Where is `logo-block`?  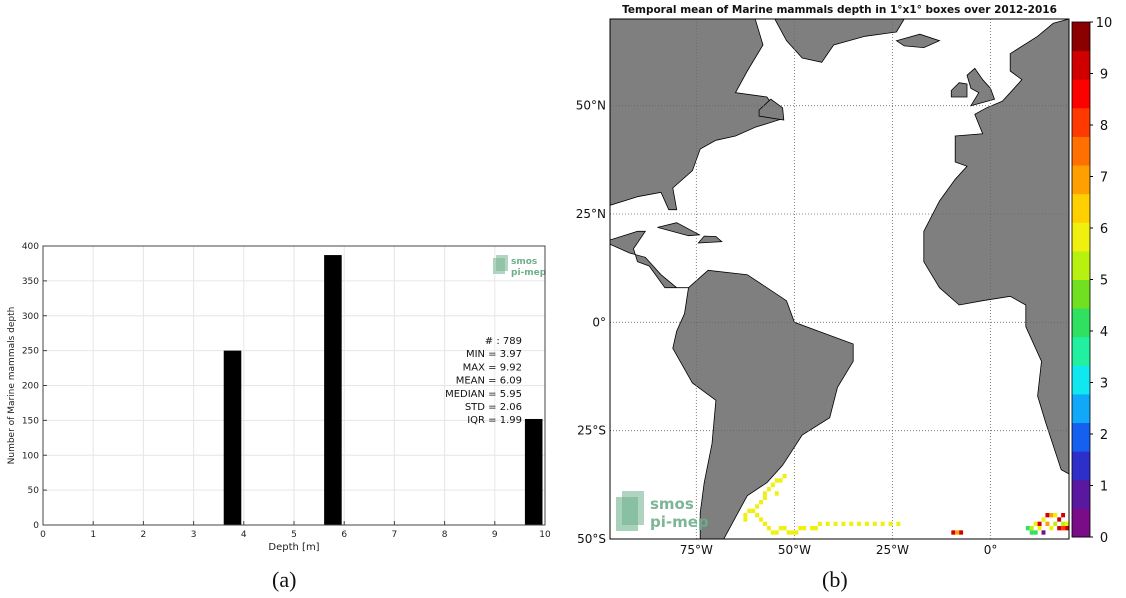 logo-block is located at coordinates (633, 508).